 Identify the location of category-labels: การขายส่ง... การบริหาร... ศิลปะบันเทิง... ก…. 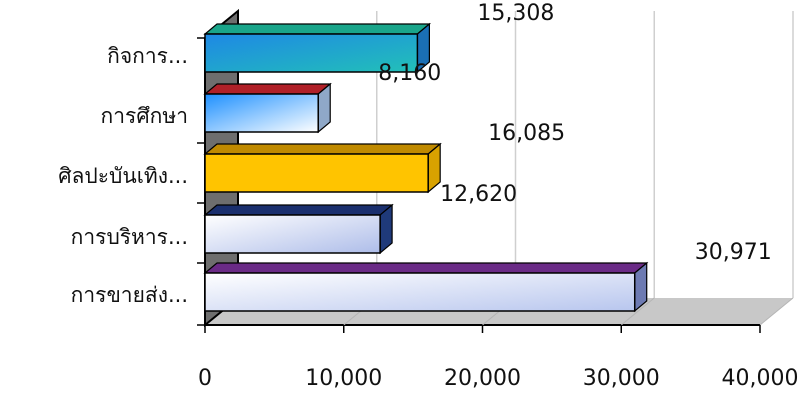
(123, 175).